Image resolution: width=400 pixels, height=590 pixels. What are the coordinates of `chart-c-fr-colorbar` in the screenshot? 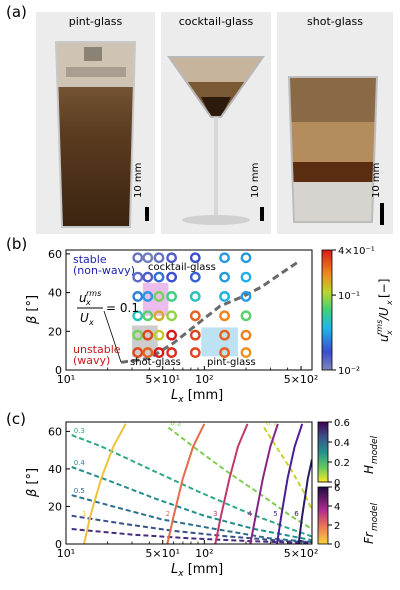 It's located at (323, 515).